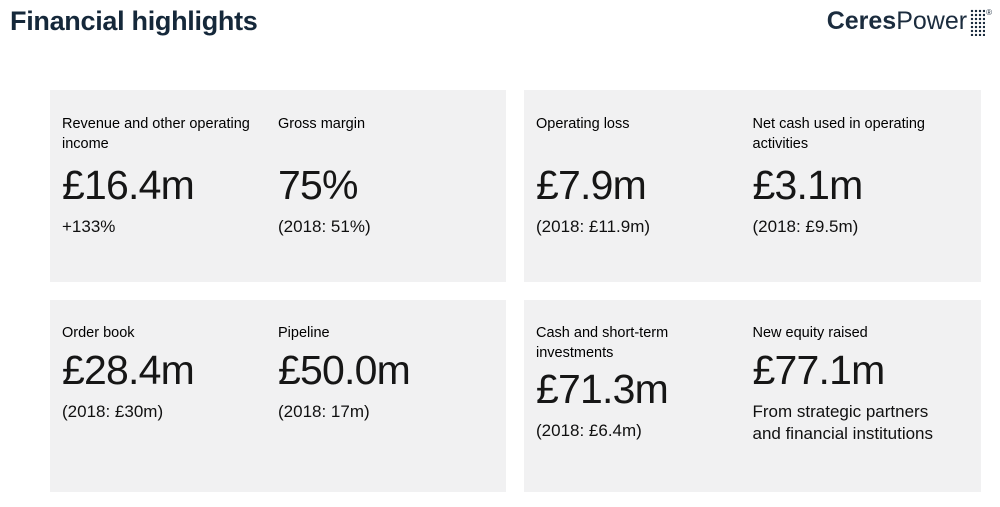 The height and width of the screenshot is (507, 1000). What do you see at coordinates (98, 333) in the screenshot?
I see `metric-label: Order book` at bounding box center [98, 333].